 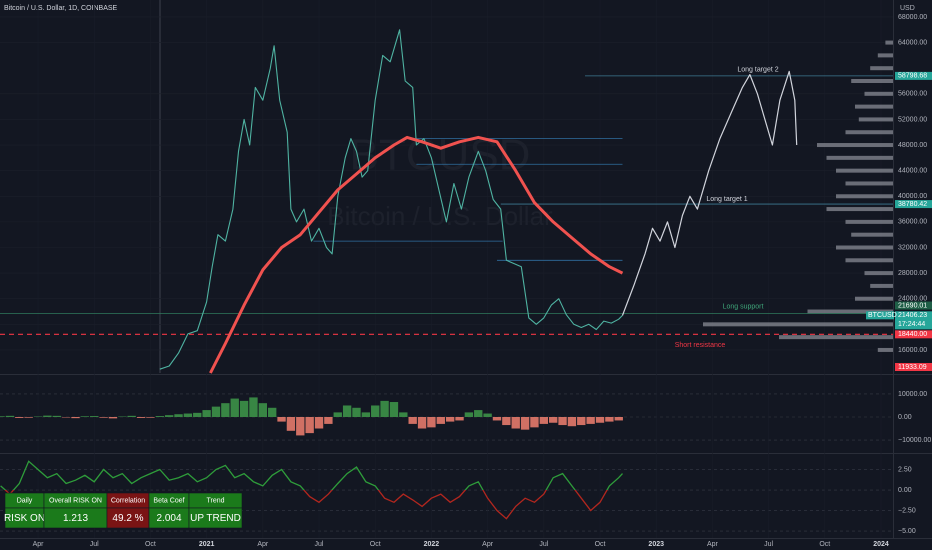 I want to click on level-label: Long target 2, so click(x=757, y=70).